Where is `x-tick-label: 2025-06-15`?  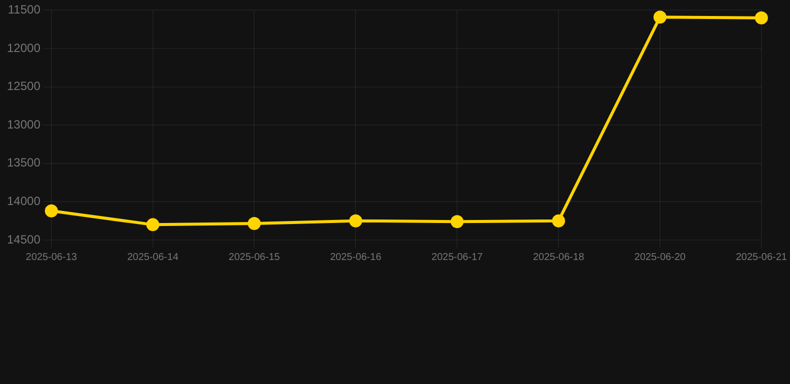
x-tick-label: 2025-06-15 is located at coordinates (254, 257).